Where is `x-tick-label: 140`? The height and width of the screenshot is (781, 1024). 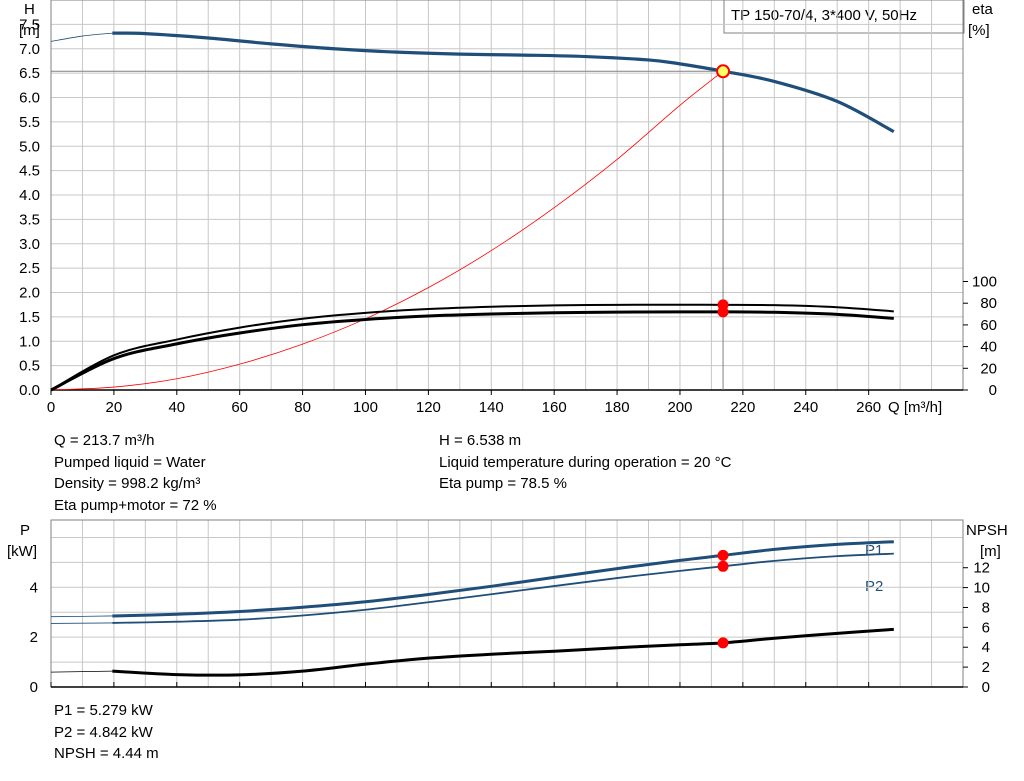
x-tick-label: 140 is located at coordinates (491, 407).